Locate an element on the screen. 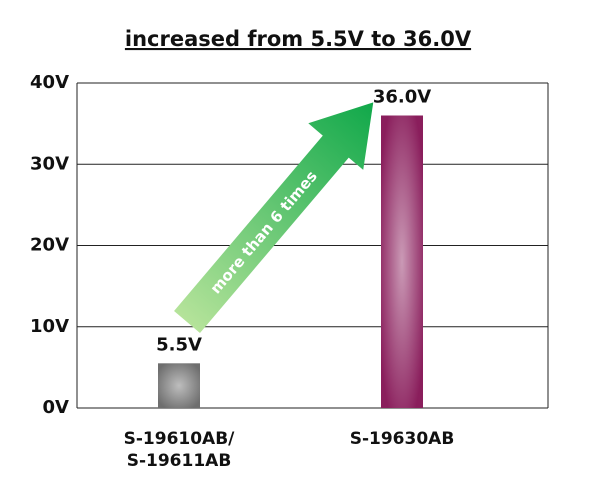 The image size is (615, 489). annotation: more than 6 times is located at coordinates (264, 232).